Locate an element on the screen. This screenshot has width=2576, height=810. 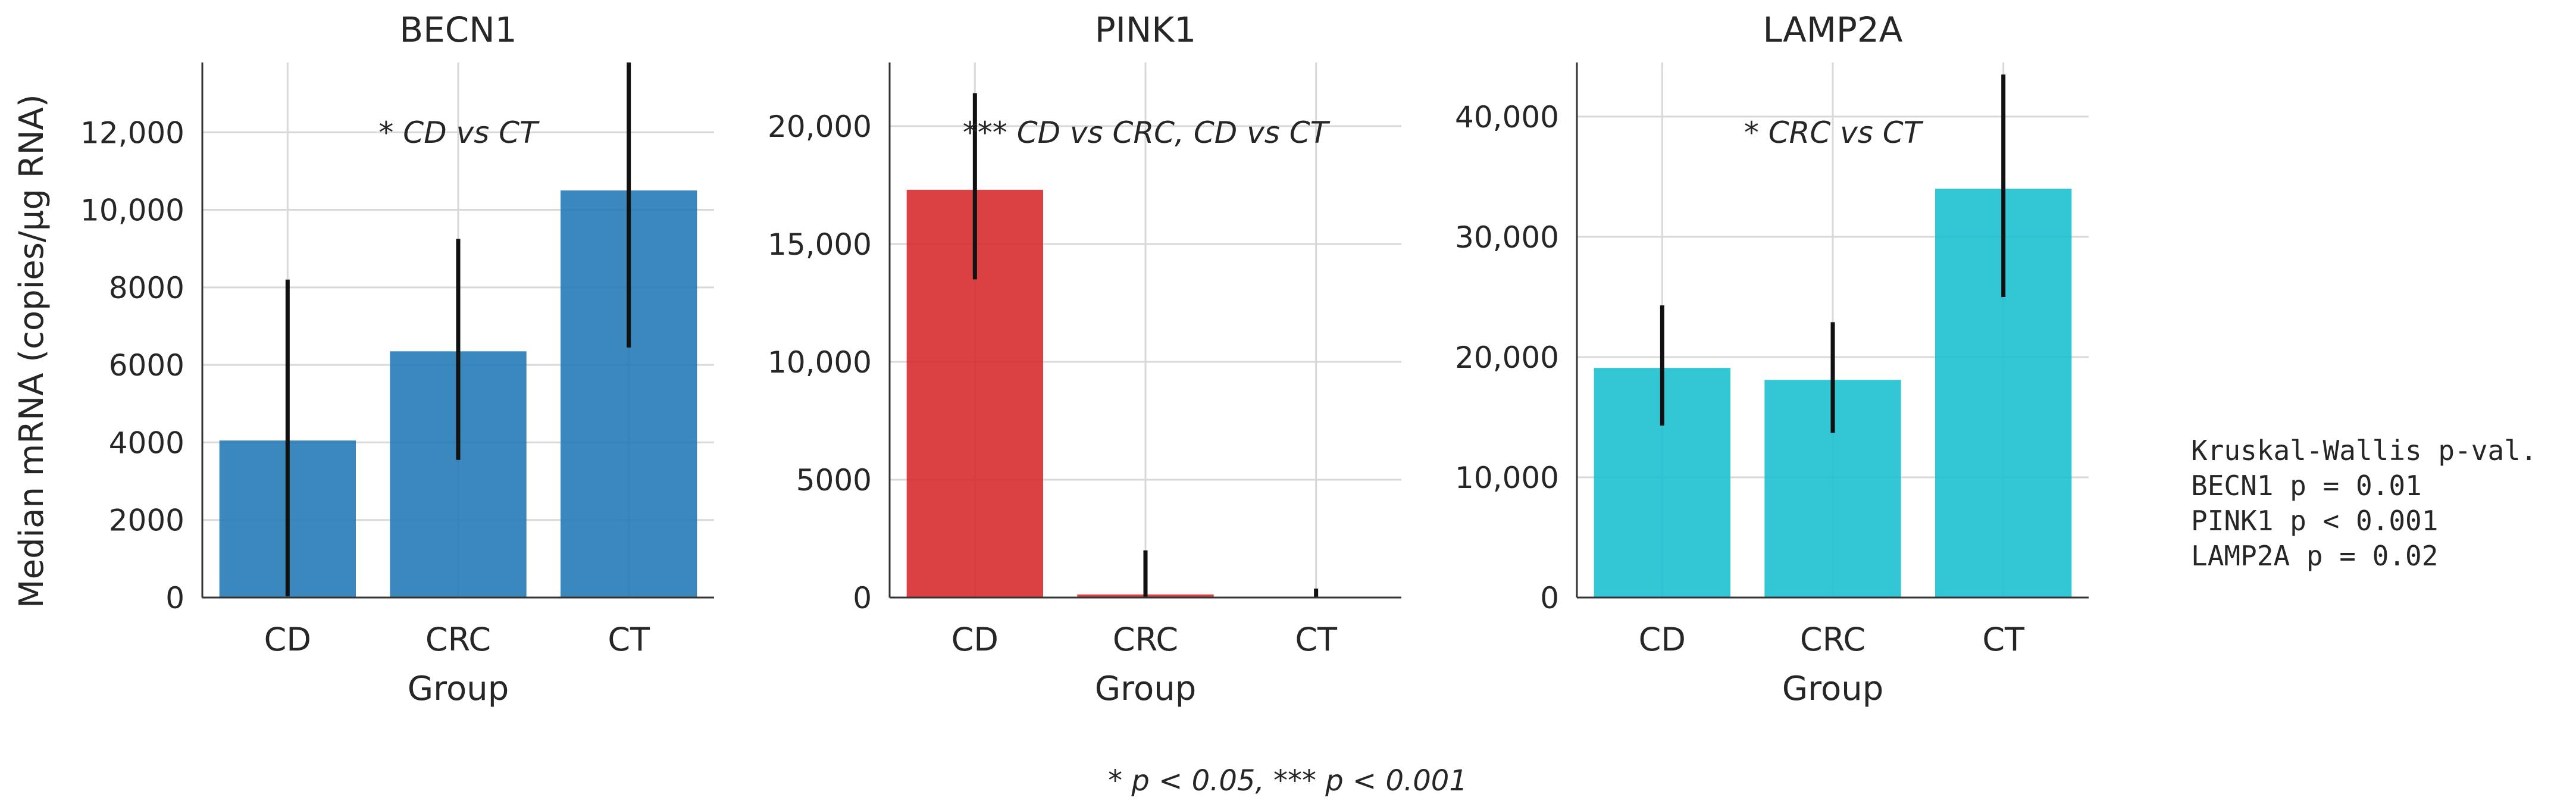
y-tick-label: 40,000 is located at coordinates (1507, 117).